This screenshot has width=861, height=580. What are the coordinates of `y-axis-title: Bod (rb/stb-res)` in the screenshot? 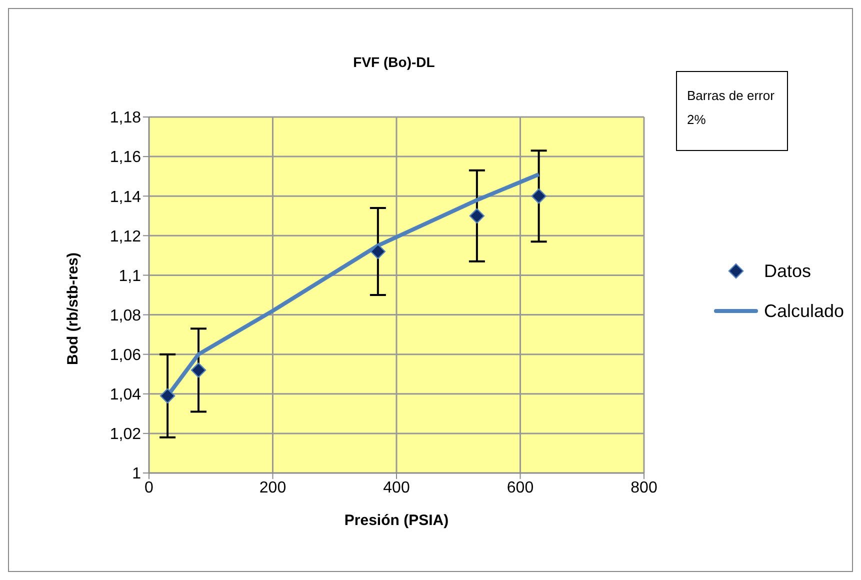 It's located at (73, 308).